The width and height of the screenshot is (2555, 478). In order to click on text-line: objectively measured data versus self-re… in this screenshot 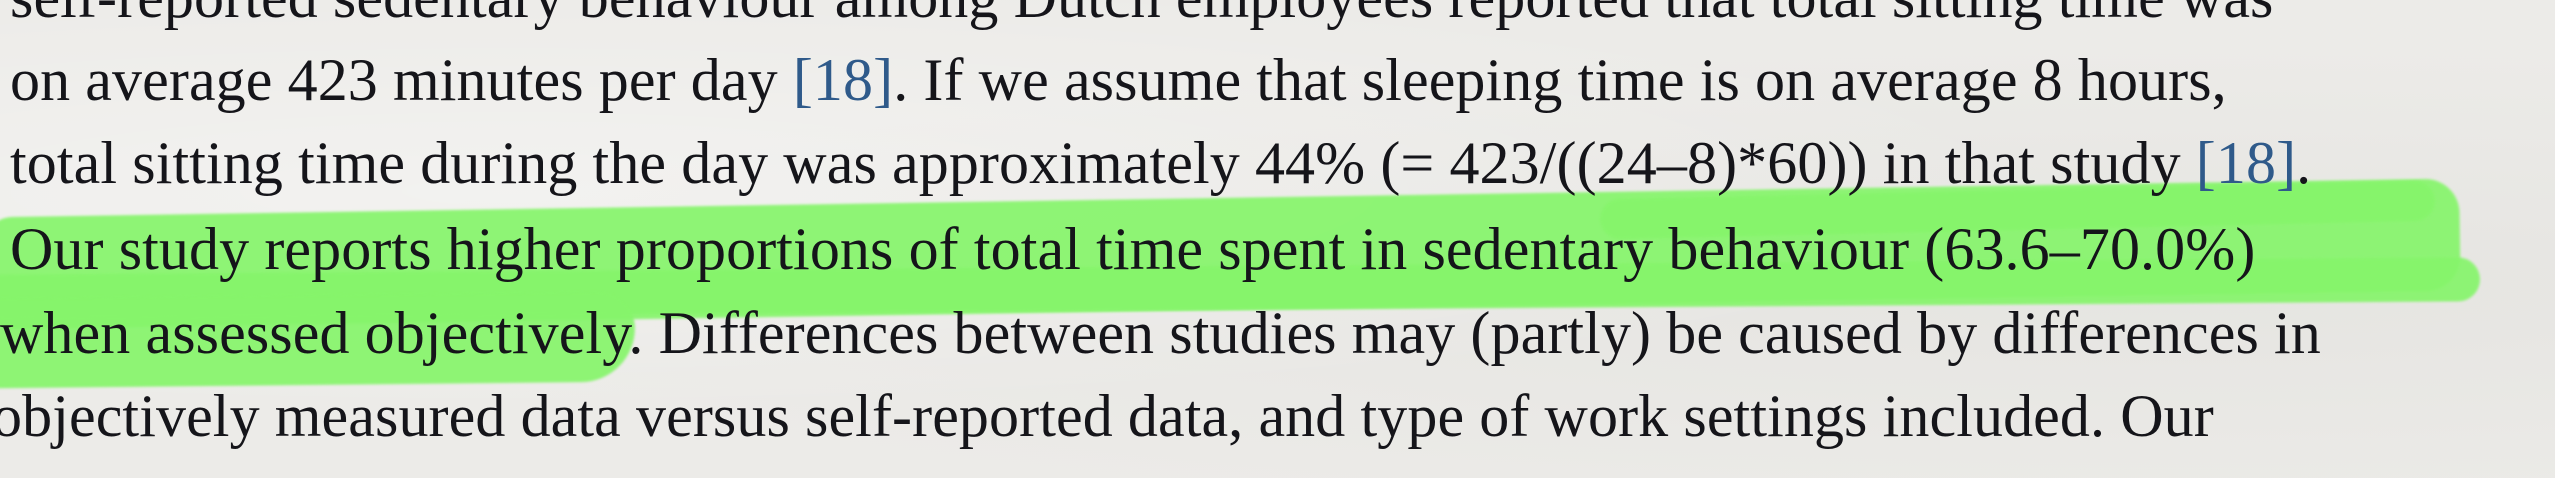, I will do `click(1107, 416)`.